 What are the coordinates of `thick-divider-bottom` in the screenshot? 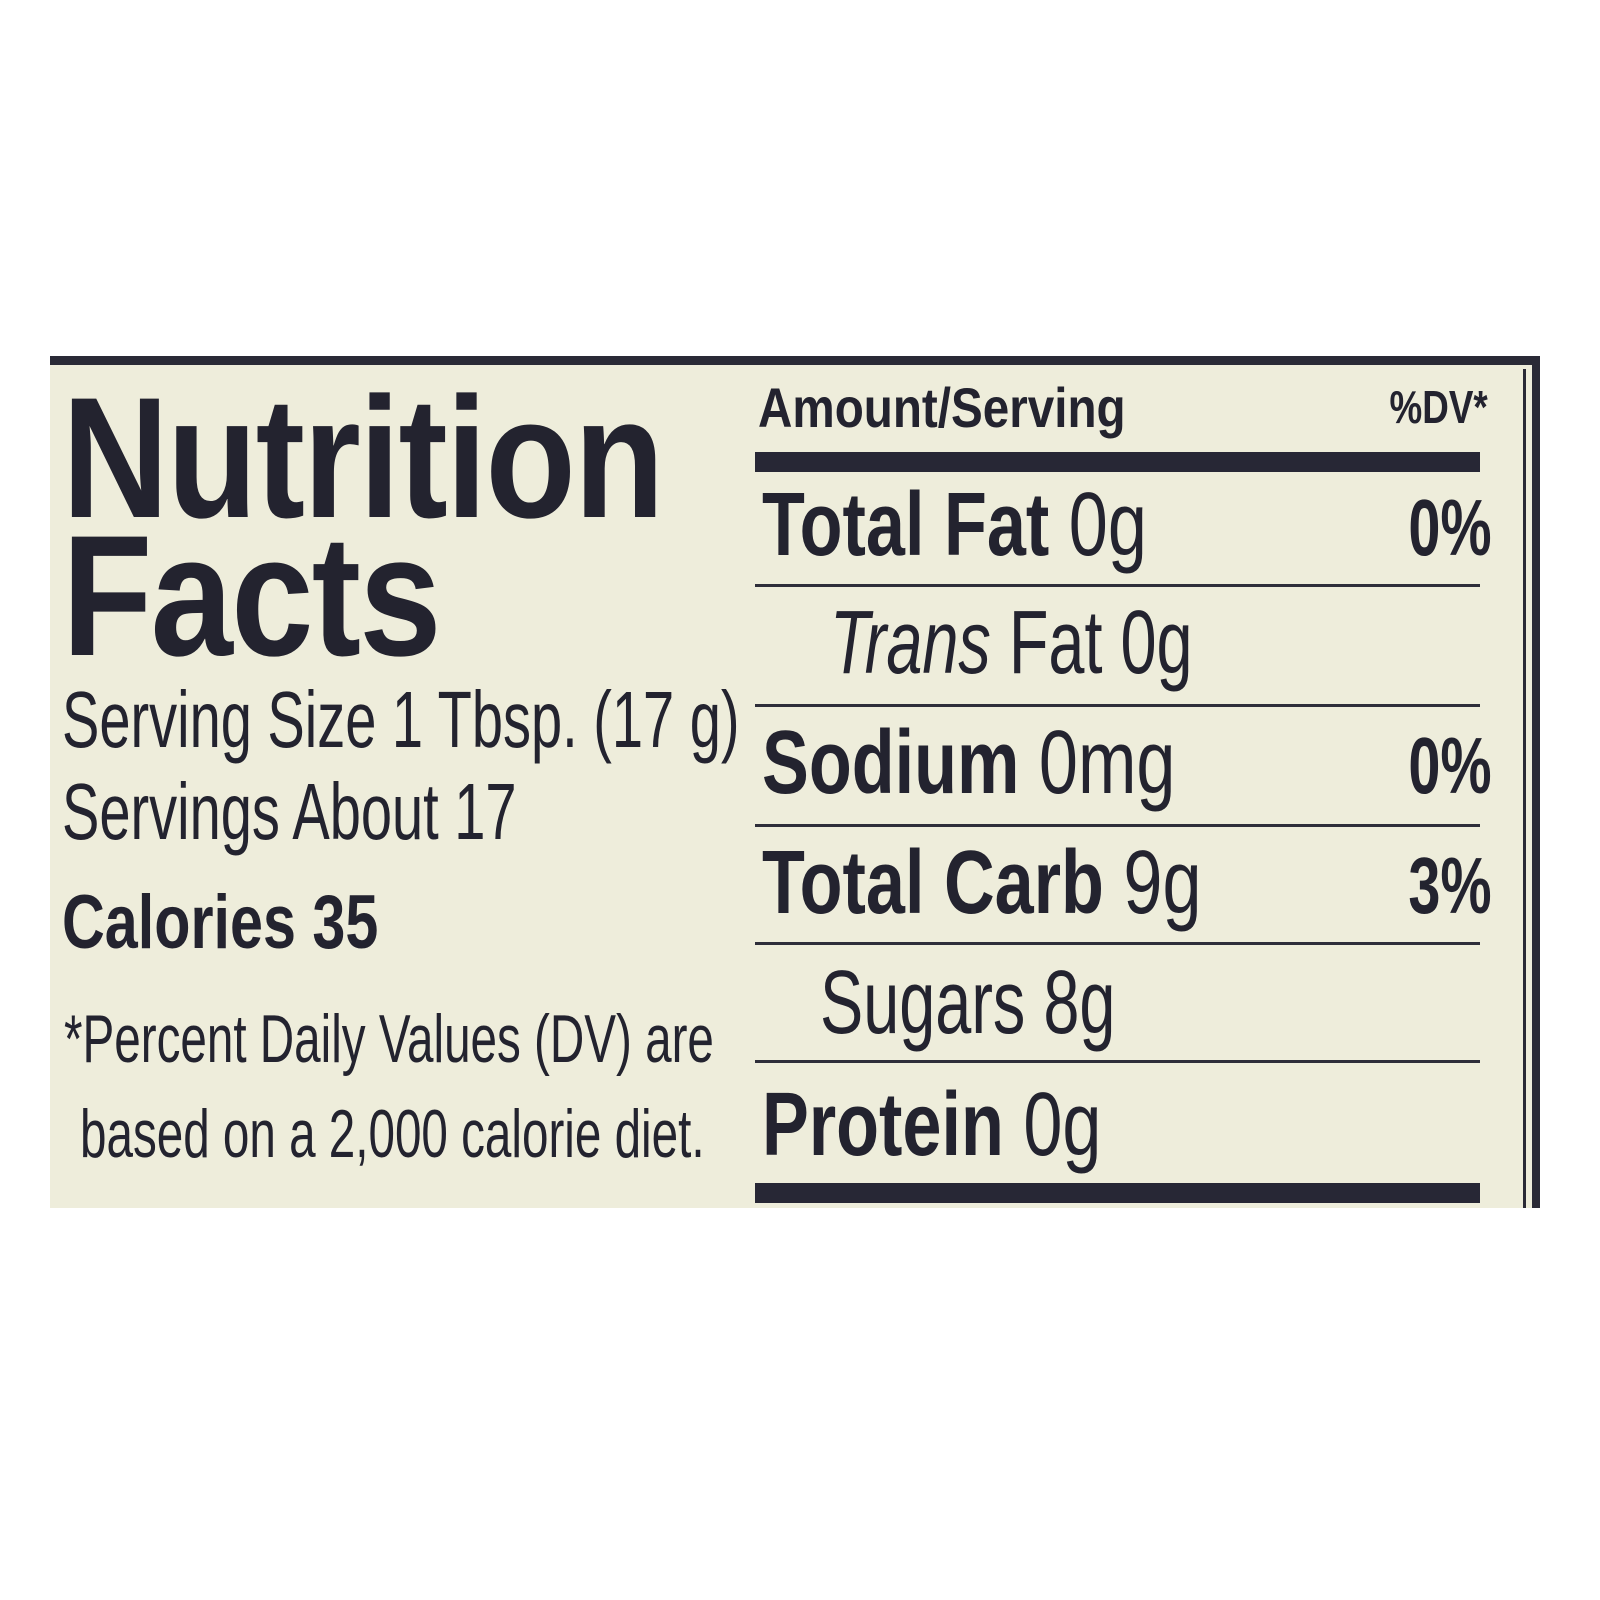 It's located at (1117, 1193).